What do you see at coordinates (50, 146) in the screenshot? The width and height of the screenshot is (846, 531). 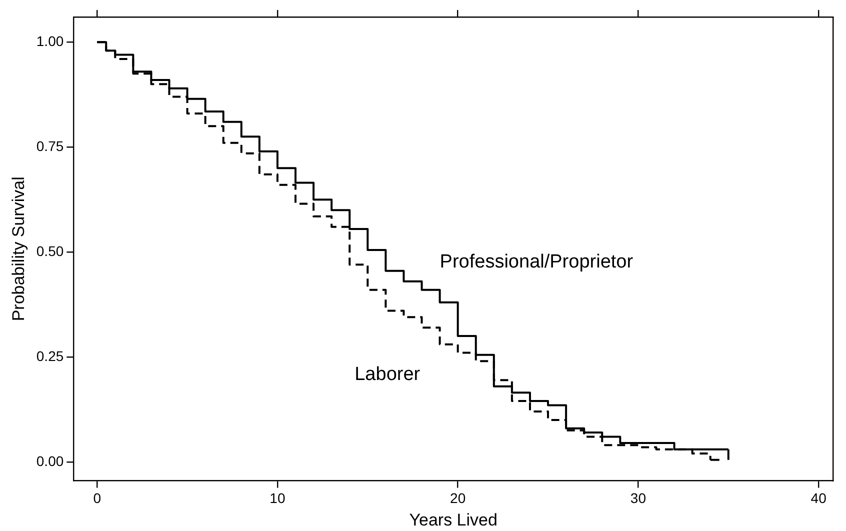 I see `y-tick-label: 0.75` at bounding box center [50, 146].